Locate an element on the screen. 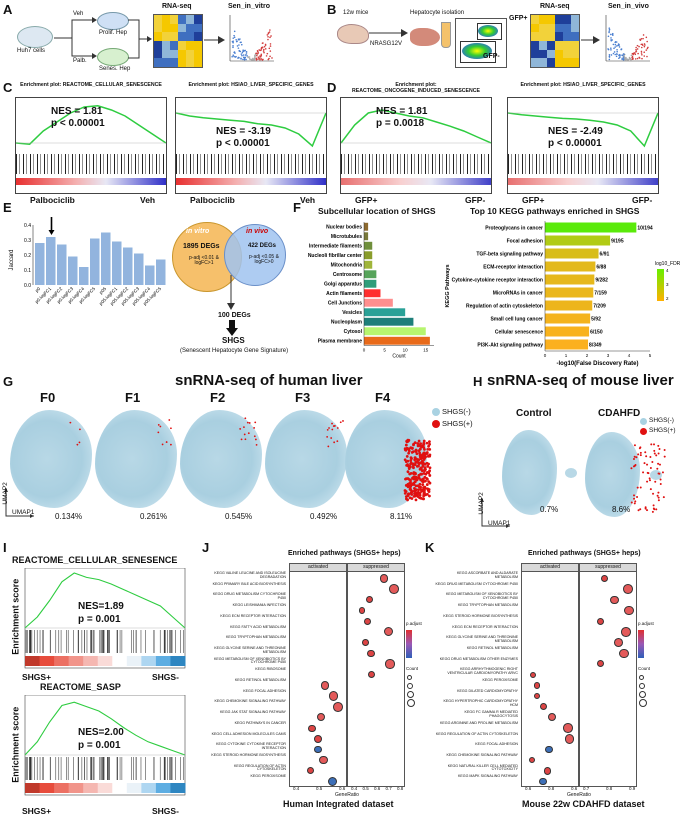 The height and width of the screenshot is (821, 685). pct-control: 0.7% is located at coordinates (549, 509).